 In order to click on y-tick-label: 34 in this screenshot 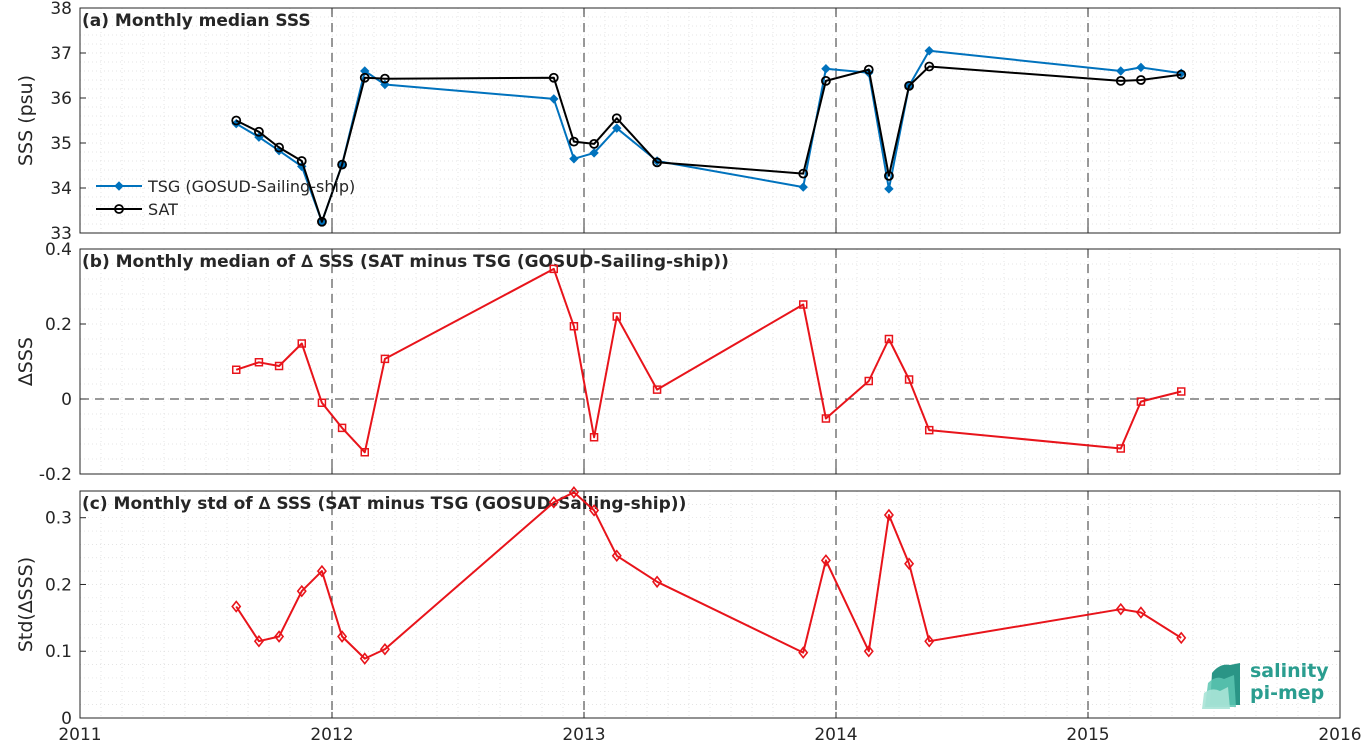, I will do `click(61, 189)`.